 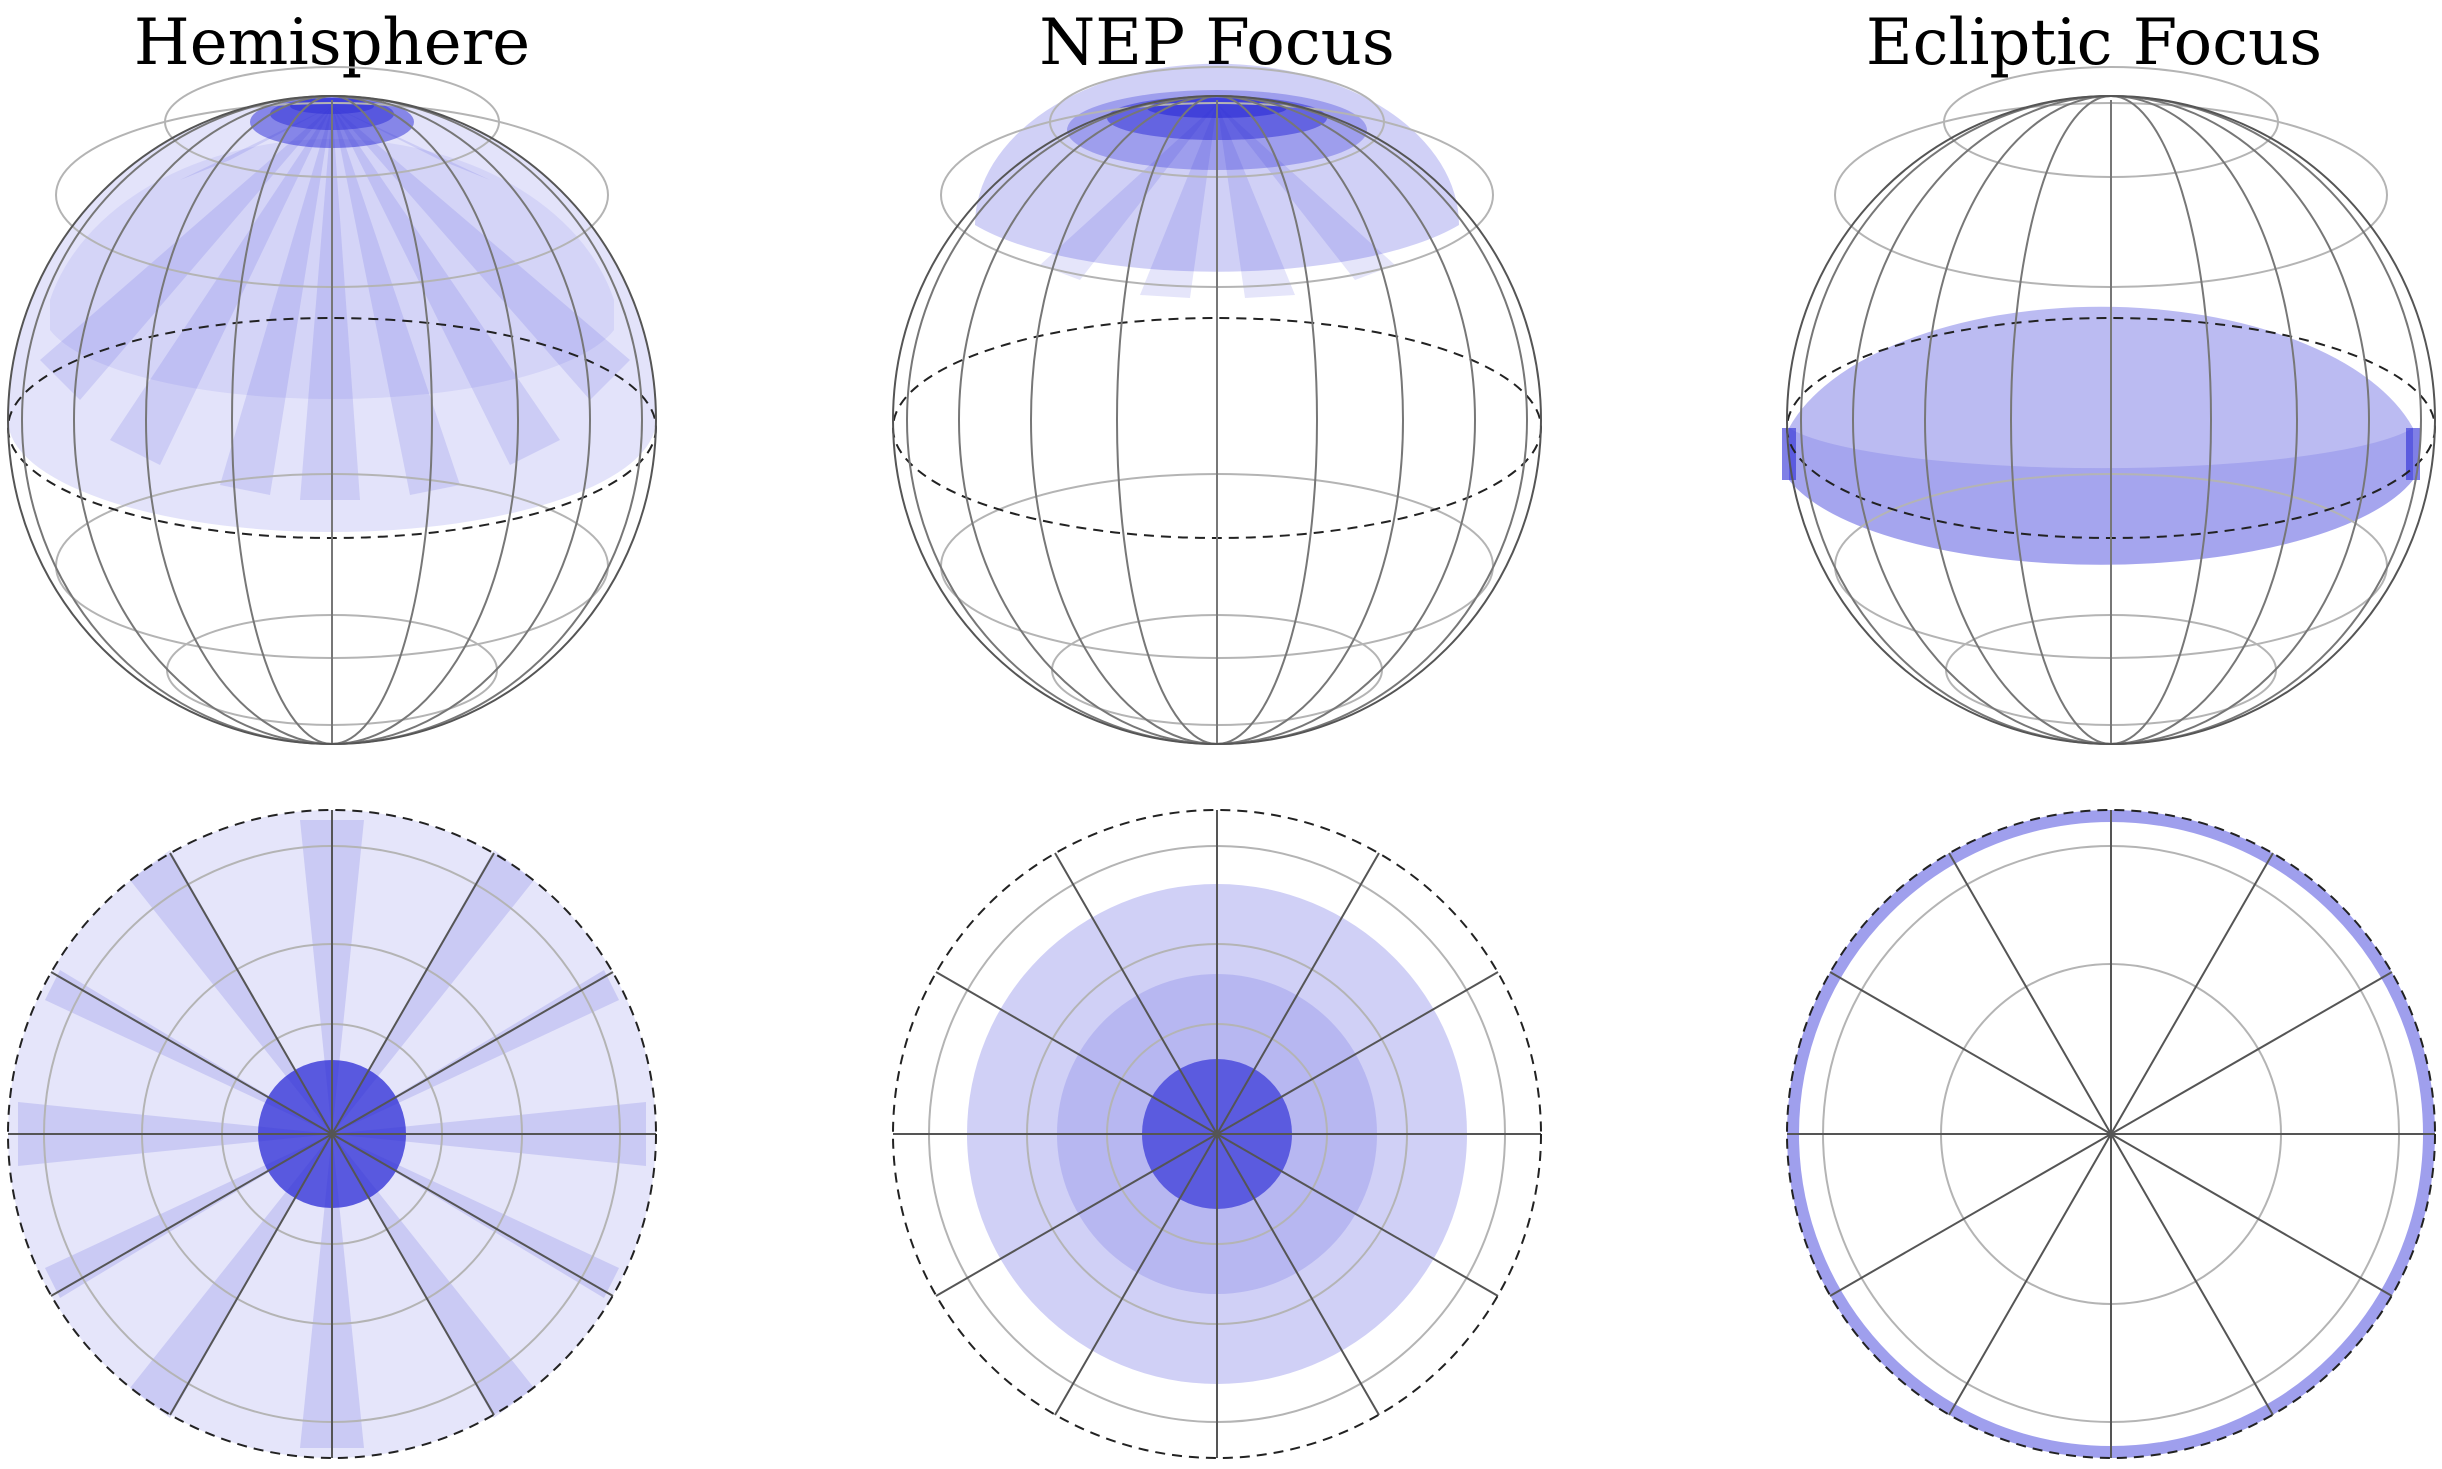 What do you see at coordinates (332, 43) in the screenshot?
I see `title-hemisphere: Hemisphere` at bounding box center [332, 43].